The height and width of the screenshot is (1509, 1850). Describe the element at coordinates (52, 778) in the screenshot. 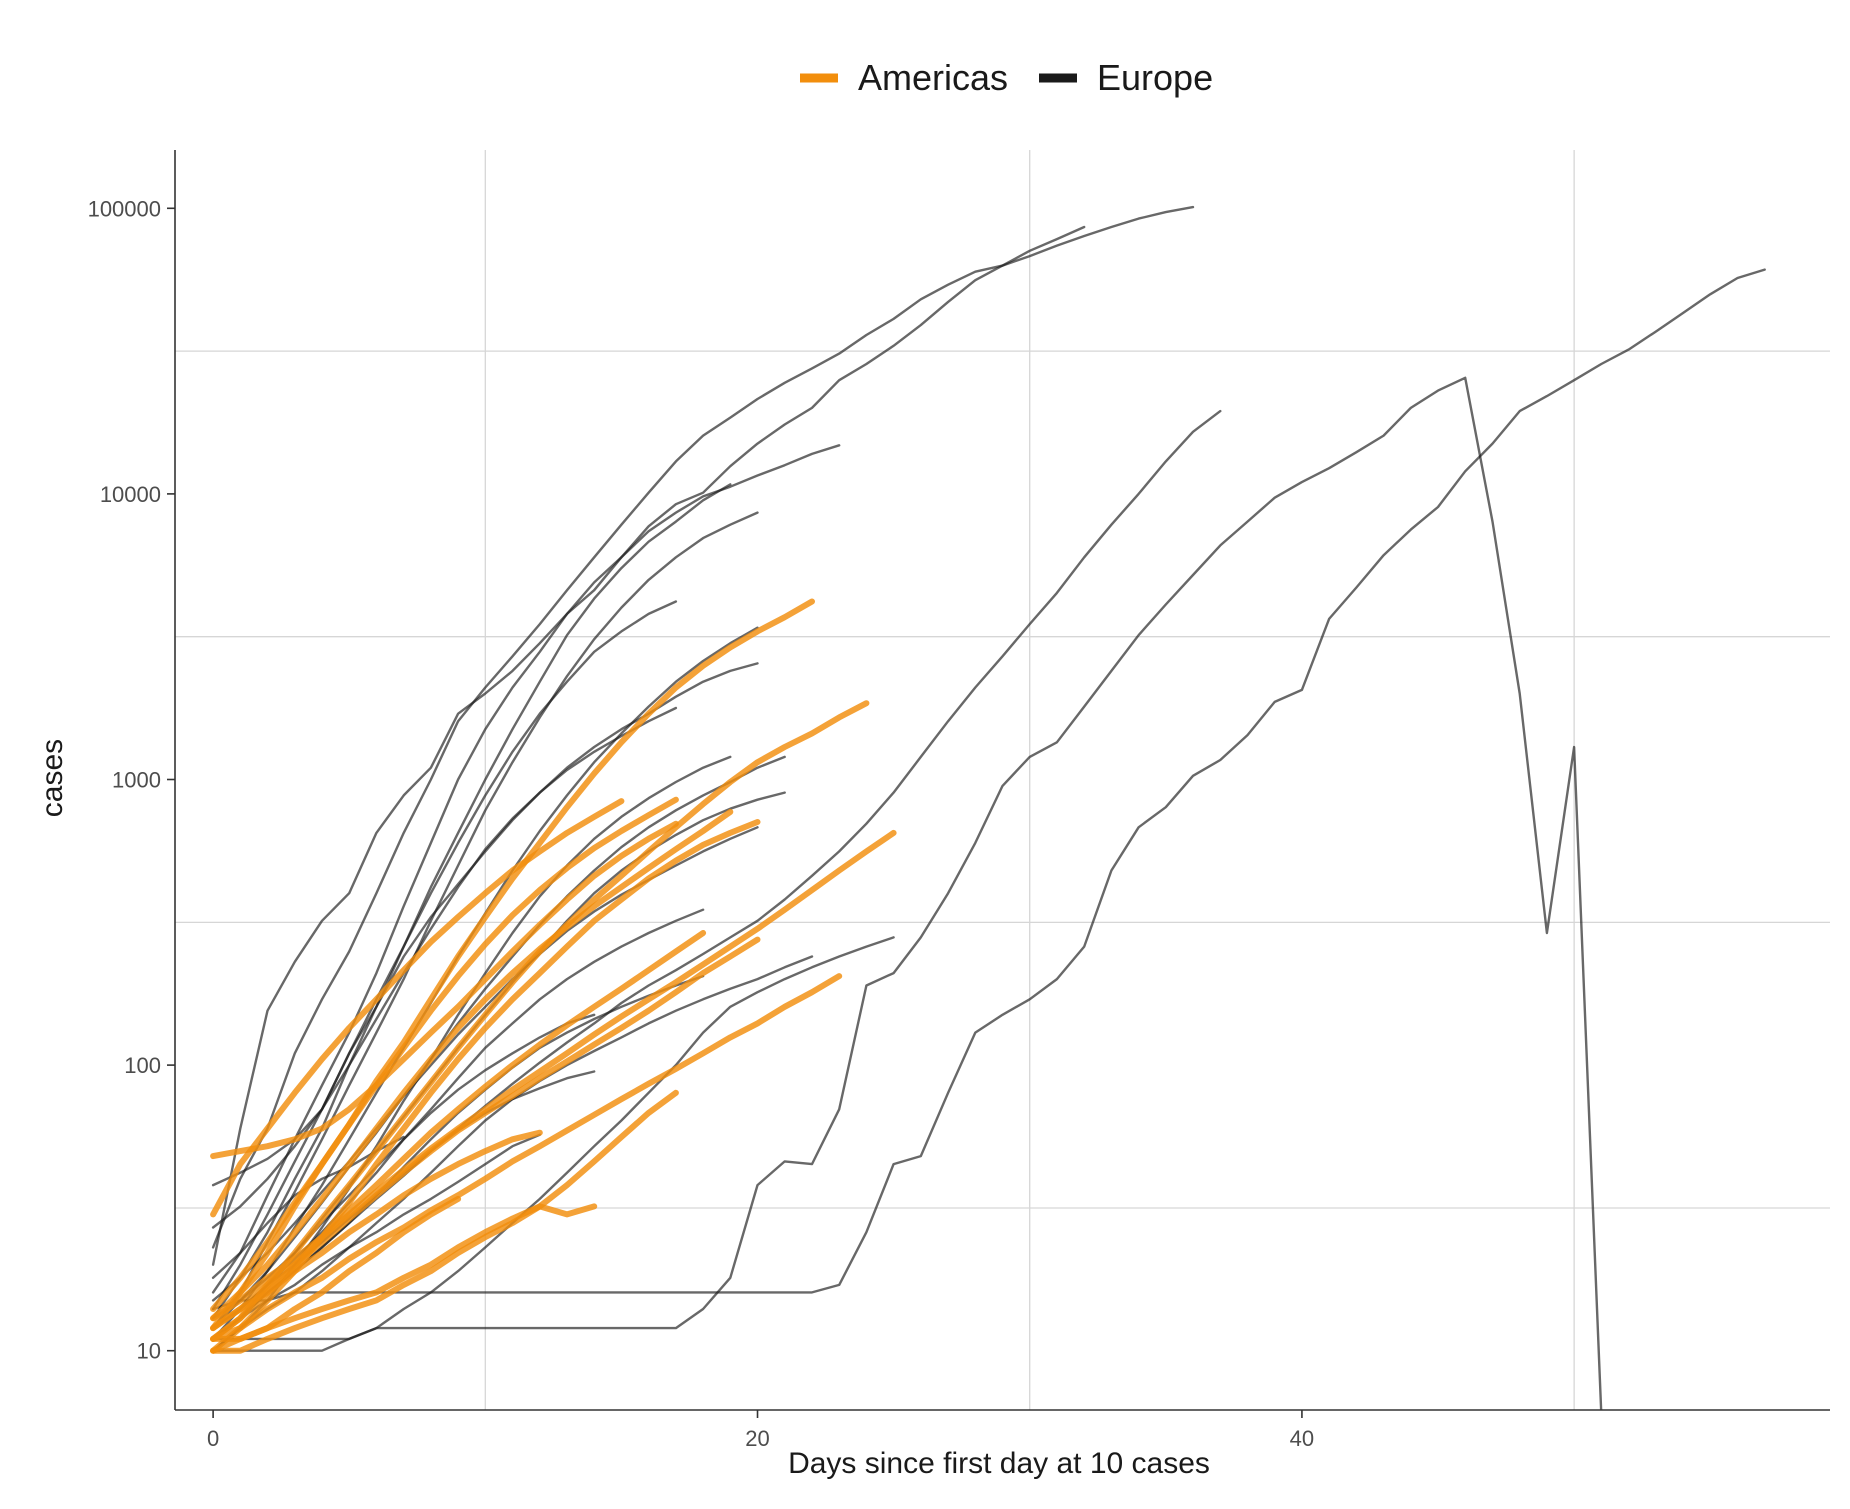

I see `y-axis-title: cases` at that location.